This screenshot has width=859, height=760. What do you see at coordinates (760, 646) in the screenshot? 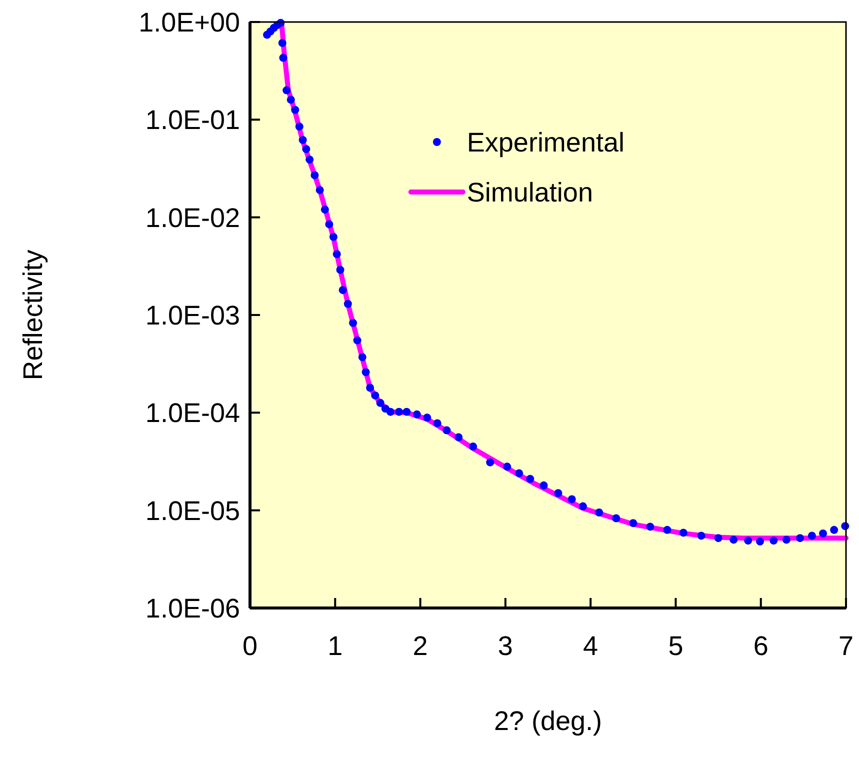
I see `x-tick-label: 6` at bounding box center [760, 646].